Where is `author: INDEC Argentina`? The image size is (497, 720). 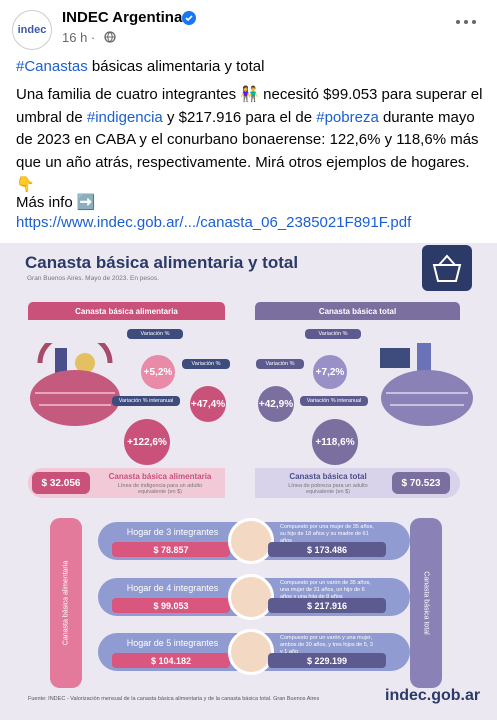
author: INDEC Argentina is located at coordinates (122, 17).